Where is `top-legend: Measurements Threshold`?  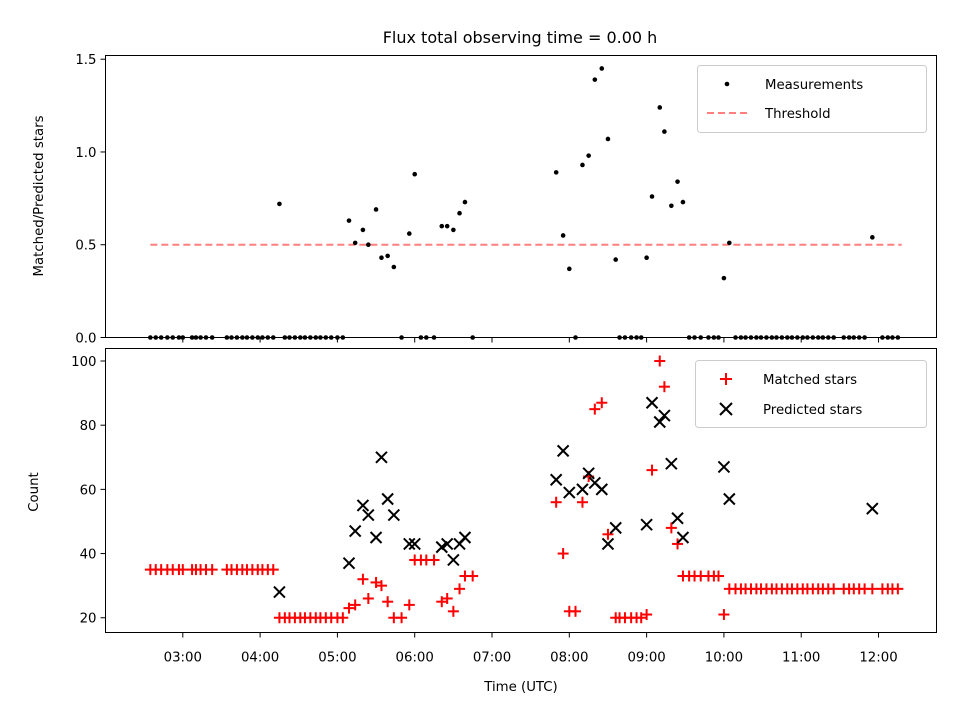
top-legend: Measurements Threshold is located at coordinates (812, 99).